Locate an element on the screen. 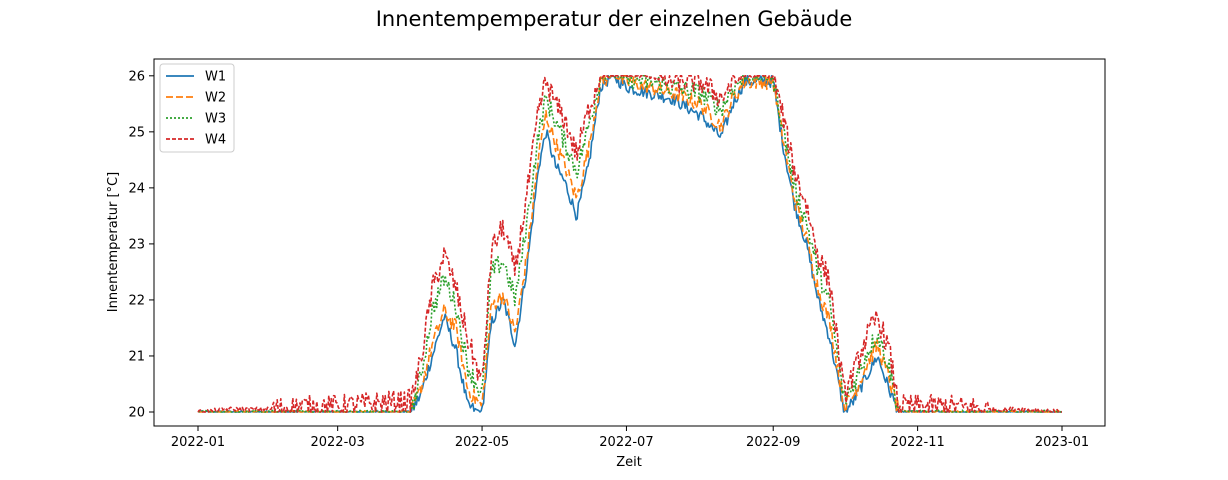 Image resolution: width=1228 pixels, height=480 pixels. y-axis: 20 21 22 23 24 25 26 is located at coordinates (141, 244).